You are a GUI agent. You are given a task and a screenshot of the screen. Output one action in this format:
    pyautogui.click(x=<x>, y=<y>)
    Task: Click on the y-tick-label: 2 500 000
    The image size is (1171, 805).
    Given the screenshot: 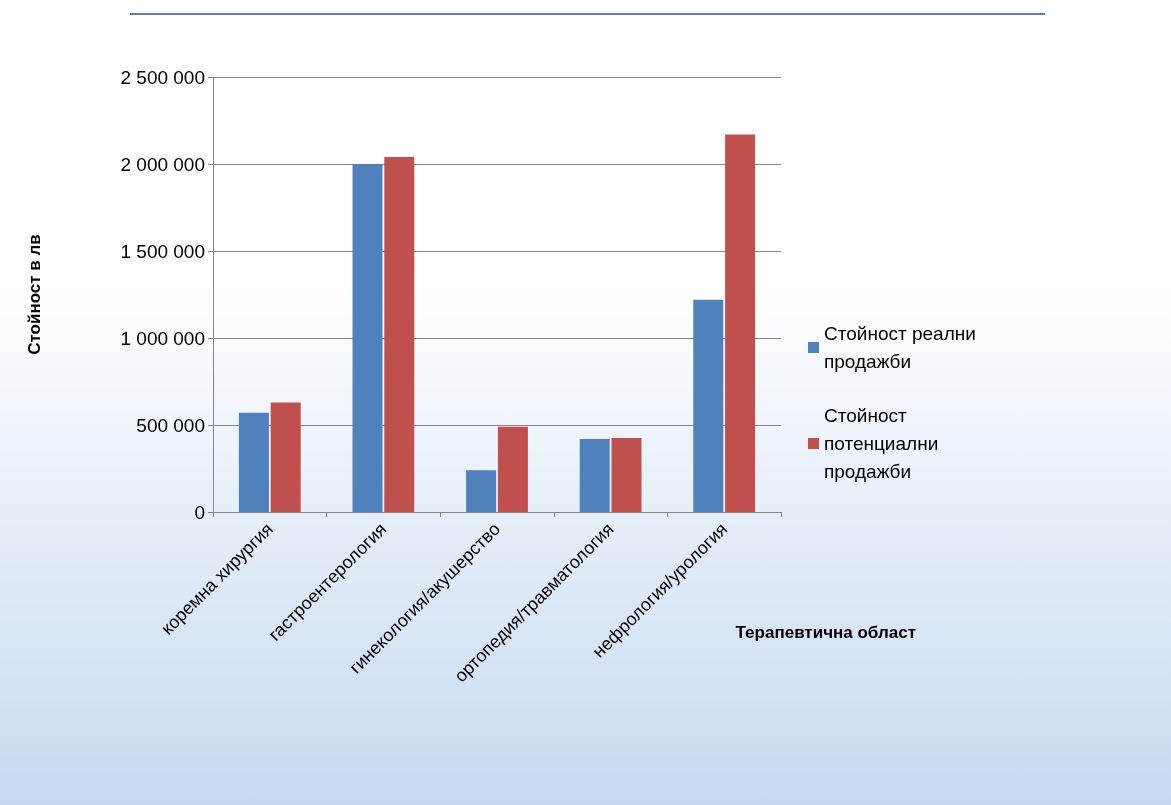 What is the action you would take?
    pyautogui.click(x=162, y=77)
    